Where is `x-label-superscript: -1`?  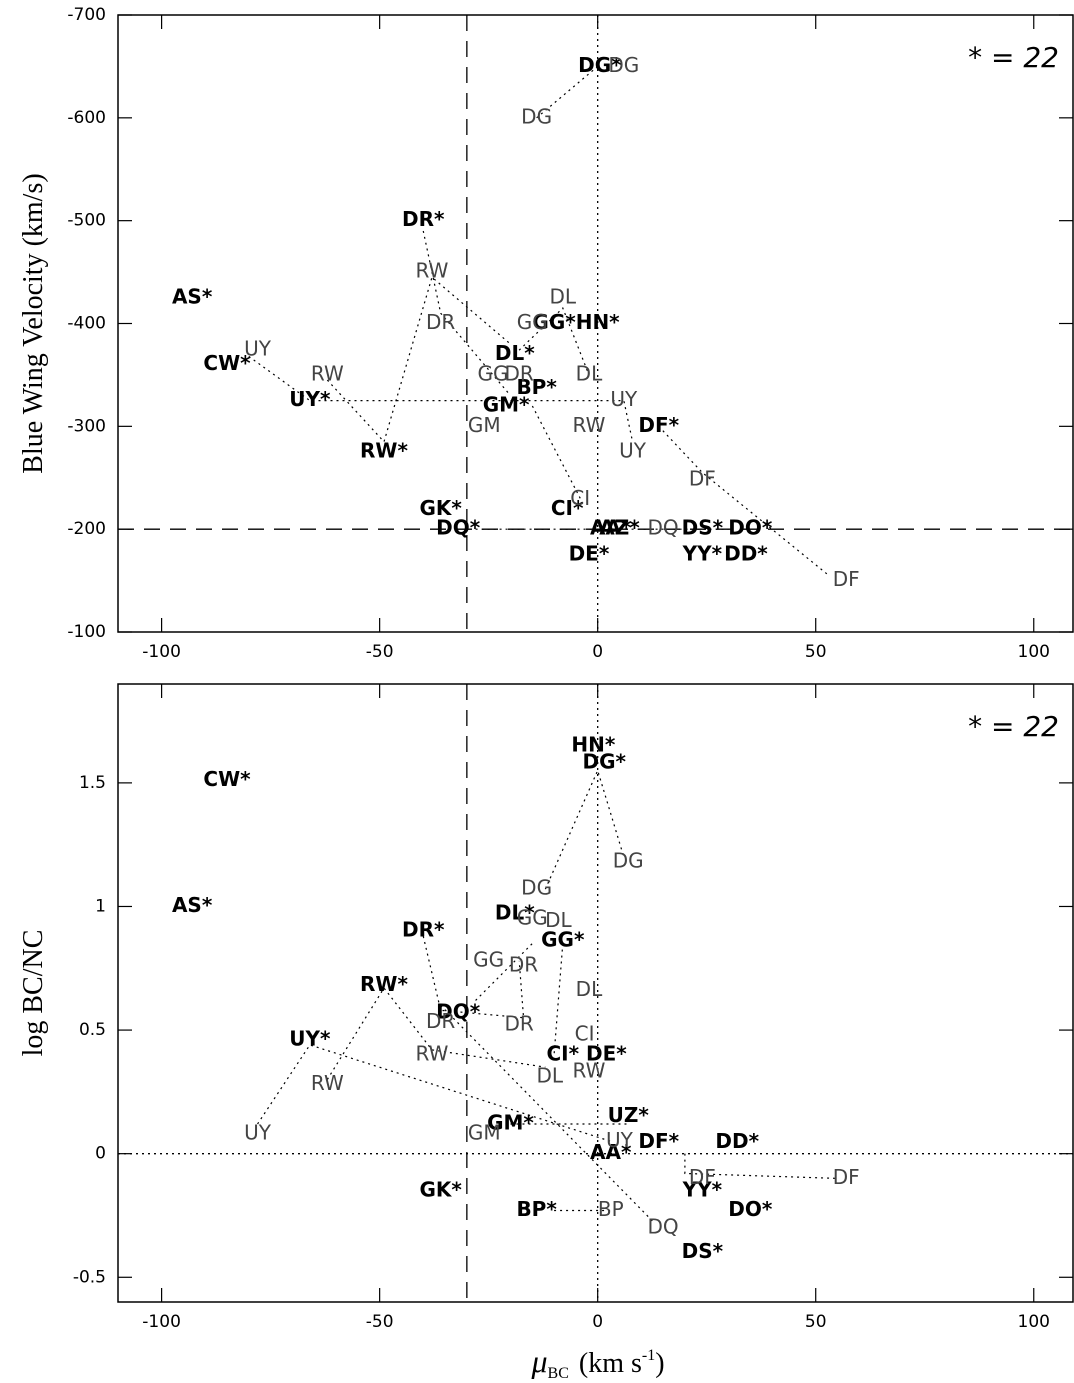 x-label-superscript: -1 is located at coordinates (648, 1355).